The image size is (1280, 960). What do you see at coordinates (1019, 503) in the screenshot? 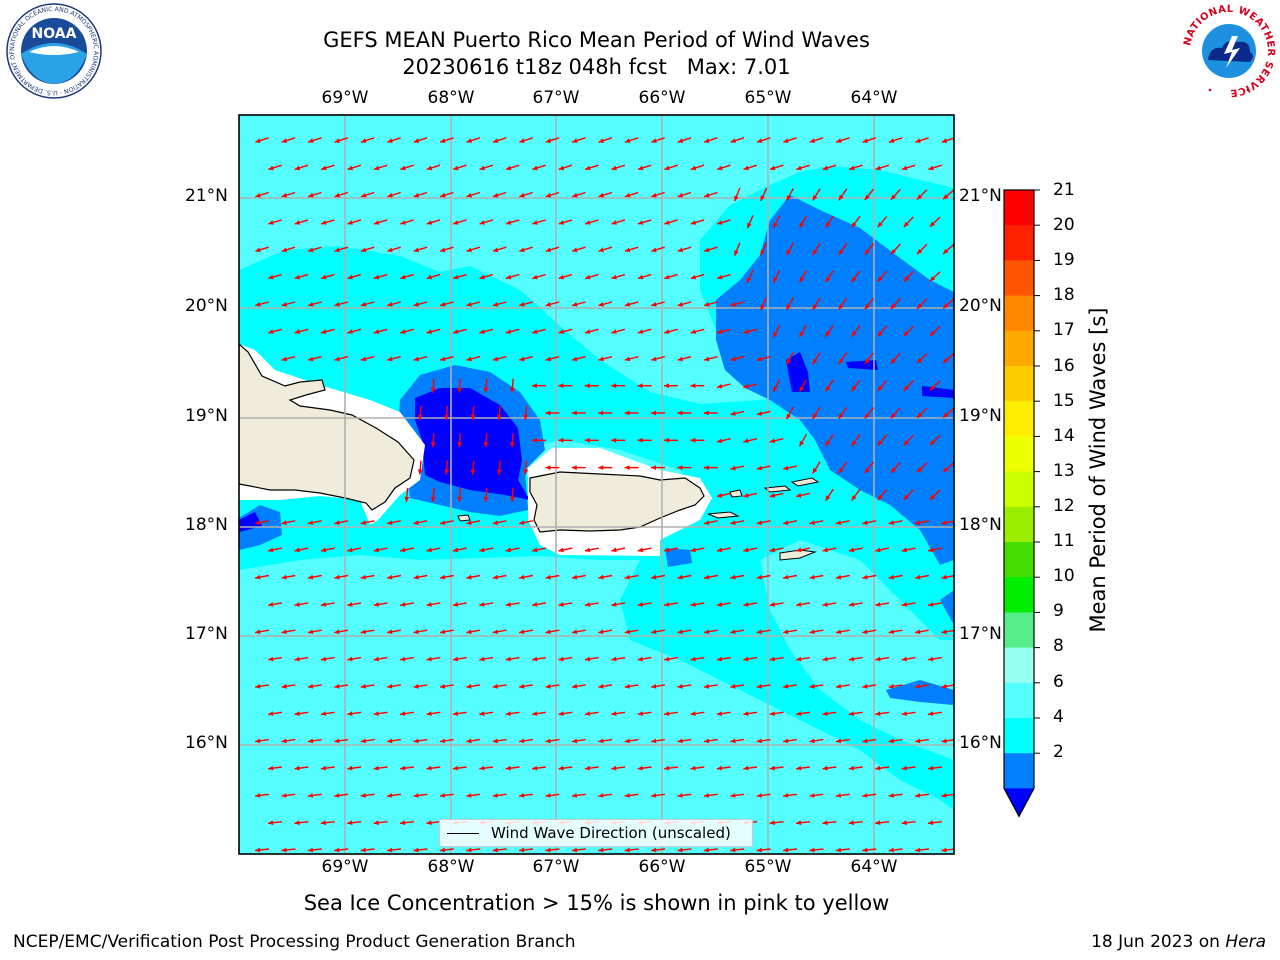
I see `colorbar-frame` at bounding box center [1019, 503].